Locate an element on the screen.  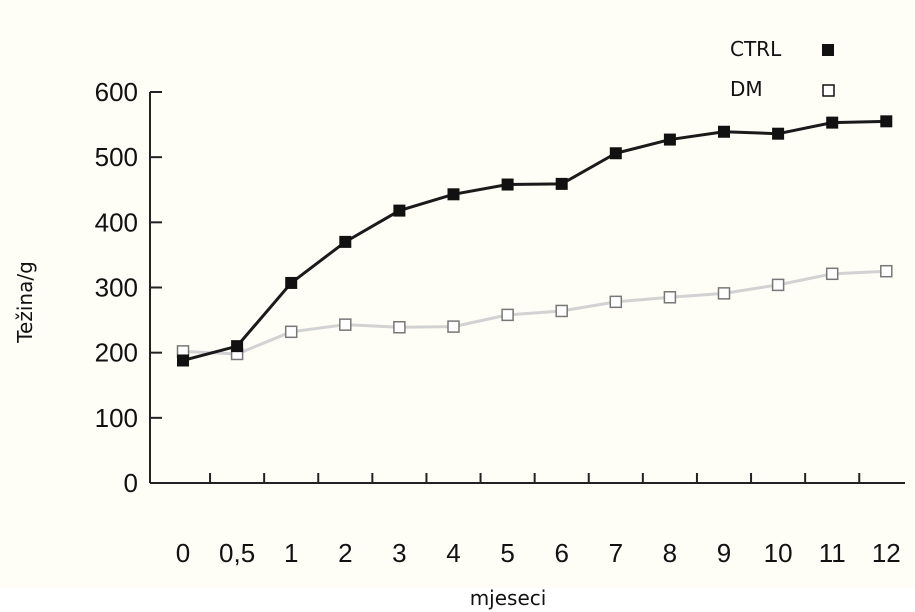
y-axis-title: Težina/g is located at coordinates (25, 302).